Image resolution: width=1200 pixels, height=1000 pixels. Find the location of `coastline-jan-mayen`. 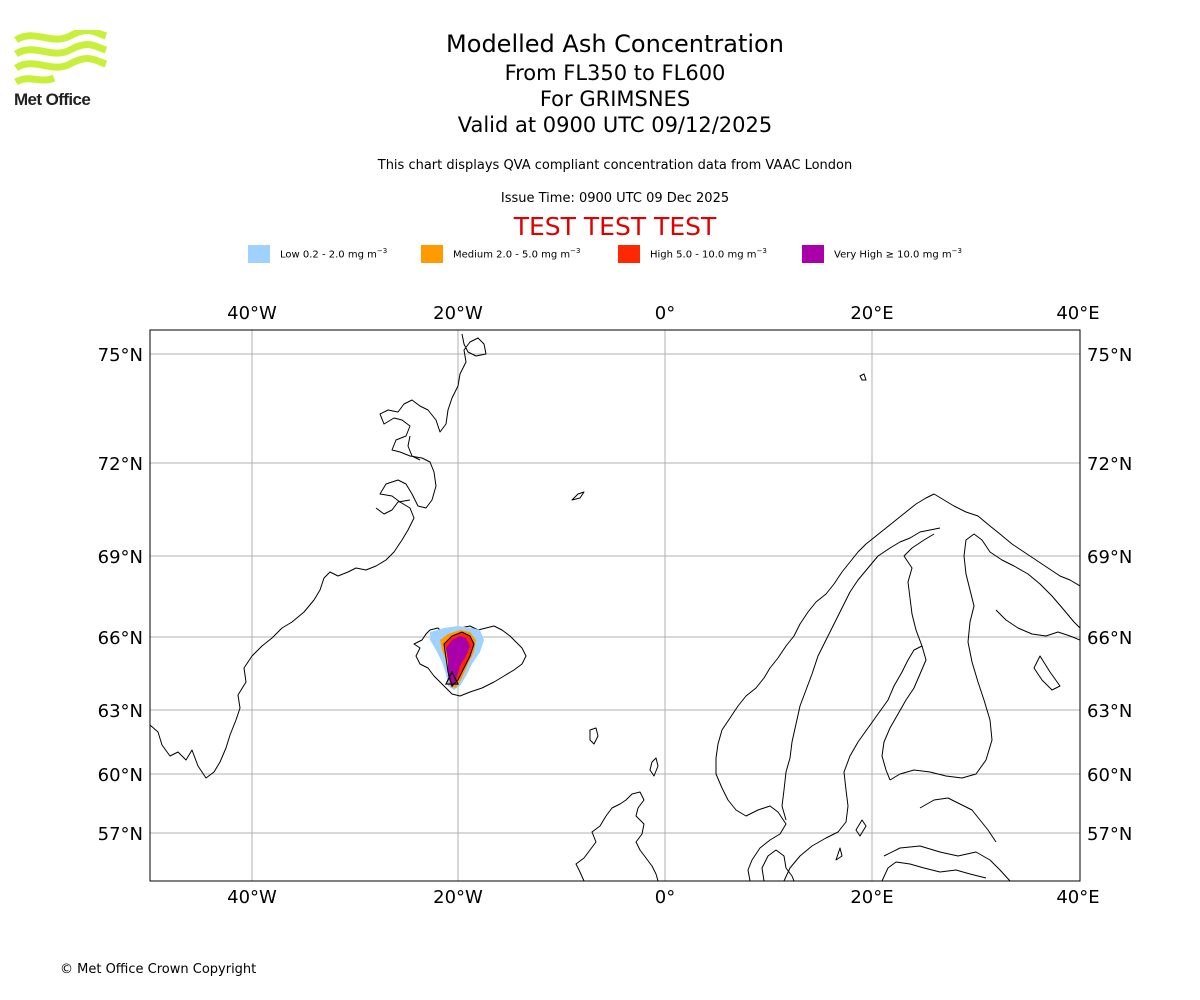

coastline-jan-mayen is located at coordinates (578, 496).